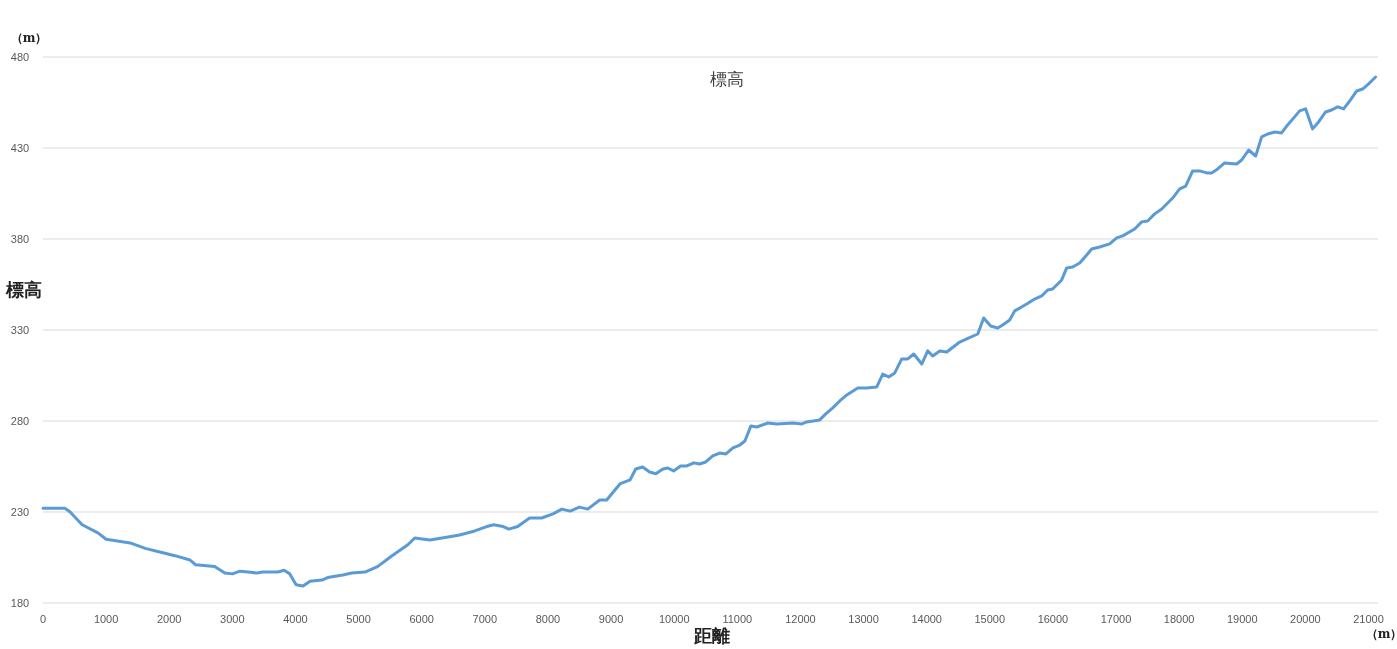  I want to click on x-tick-label: 3000, so click(232, 619).